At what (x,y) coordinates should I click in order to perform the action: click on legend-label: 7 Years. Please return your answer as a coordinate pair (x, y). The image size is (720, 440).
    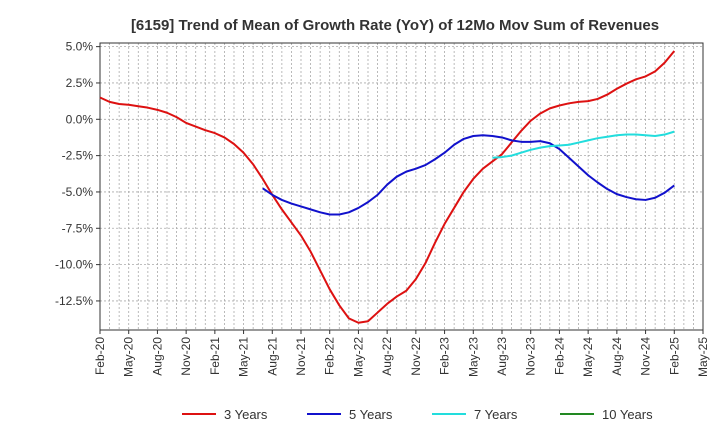
    Looking at the image, I should click on (496, 414).